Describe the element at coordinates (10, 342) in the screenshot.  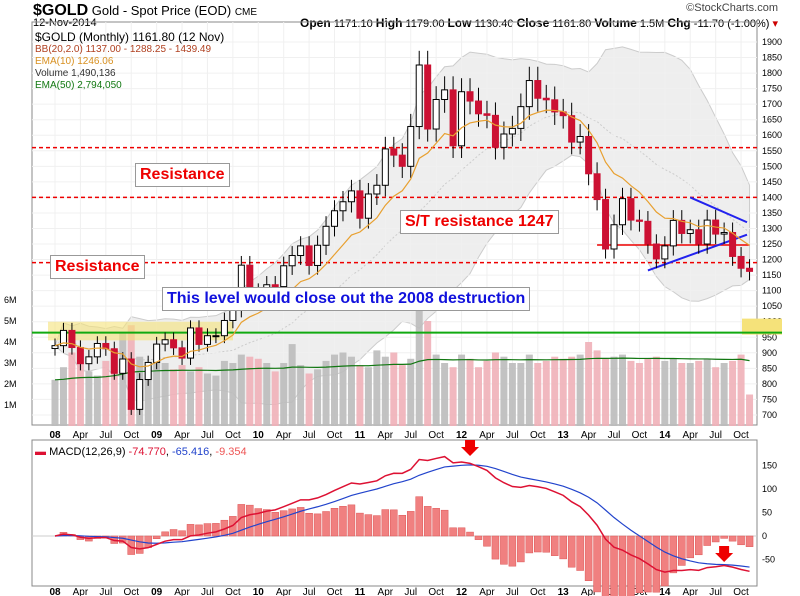
I see `volume-tick-label: 4M` at that location.